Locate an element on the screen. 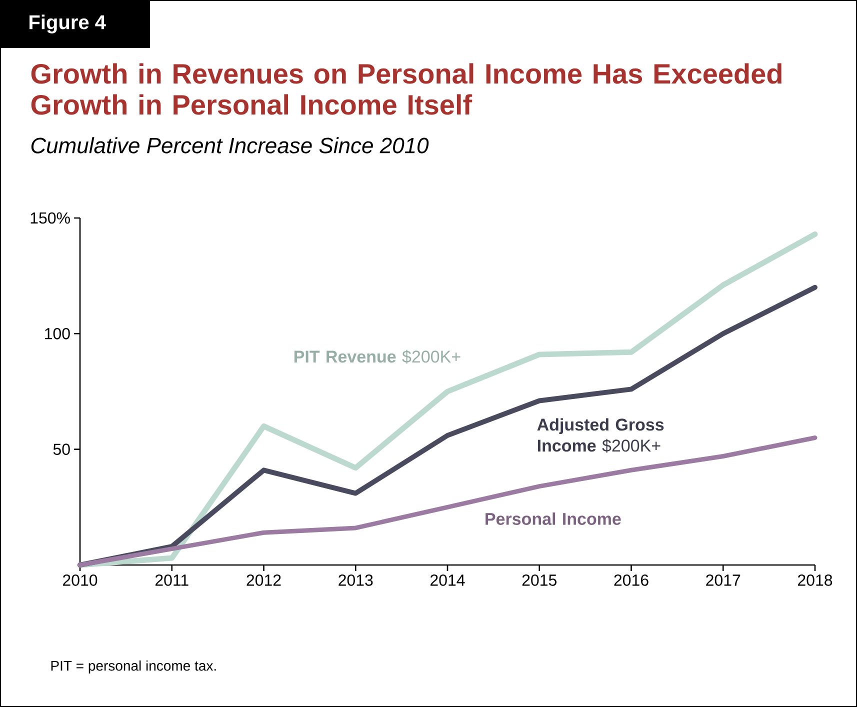  x-tick-label: 2018 is located at coordinates (815, 580).